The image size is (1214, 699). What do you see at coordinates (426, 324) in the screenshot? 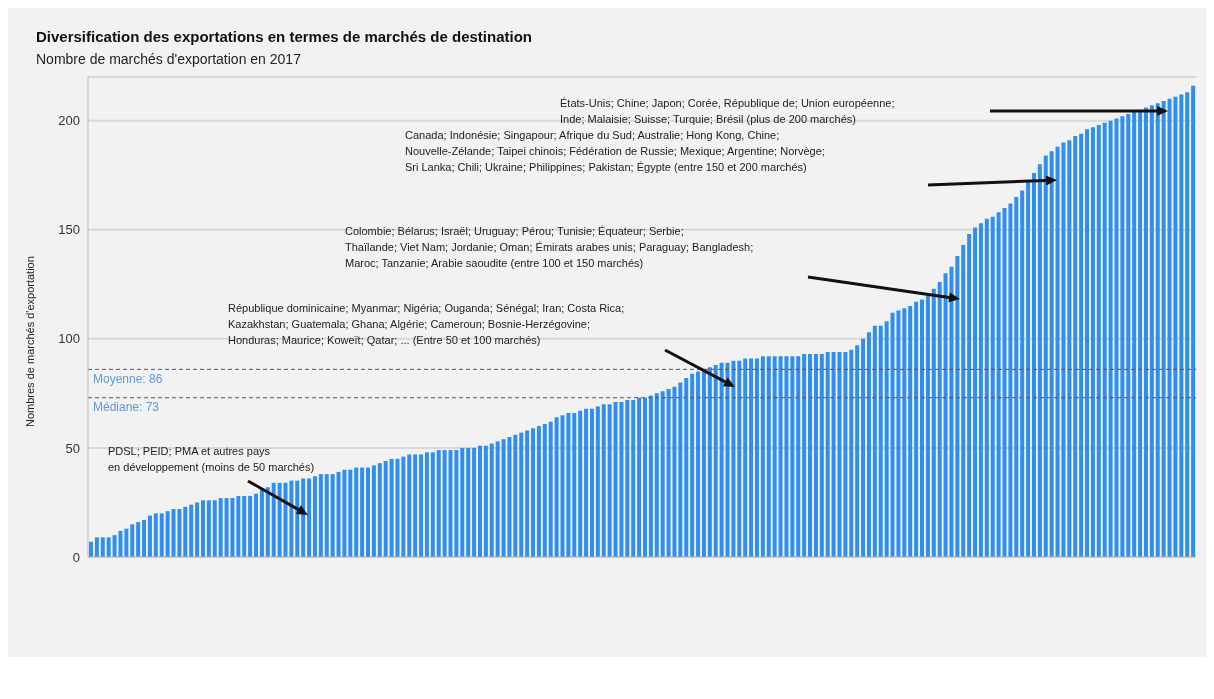
I see `annotation: République dominicaine; Myanmar; Nigéria; Ouganda; Sénégal; Iran; Costa Rica; Kazakhstan; Guatemala; Ghana; Algérie; Cameroun; Bosnie-Herzégovine; Honduras; Maurice; Koweït; Qatar; ... (Entre 50 et 100 marchés)` at bounding box center [426, 324].